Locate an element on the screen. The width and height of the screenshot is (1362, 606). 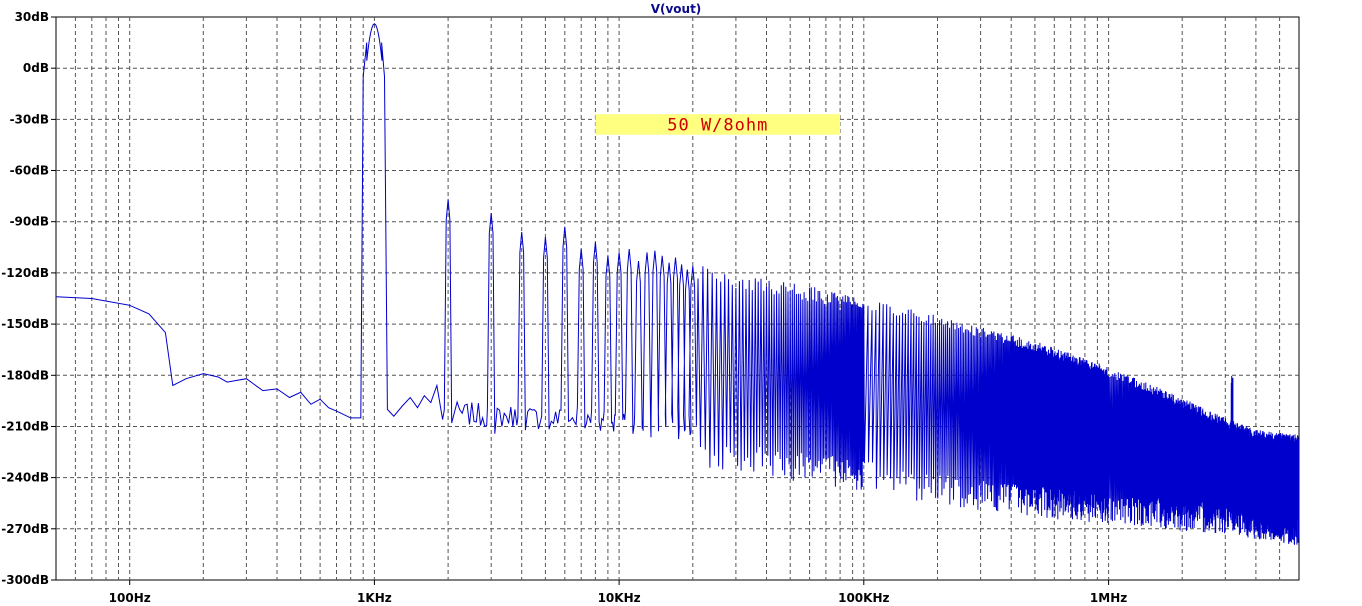
y-tick-label: -240dB is located at coordinates (25, 478).